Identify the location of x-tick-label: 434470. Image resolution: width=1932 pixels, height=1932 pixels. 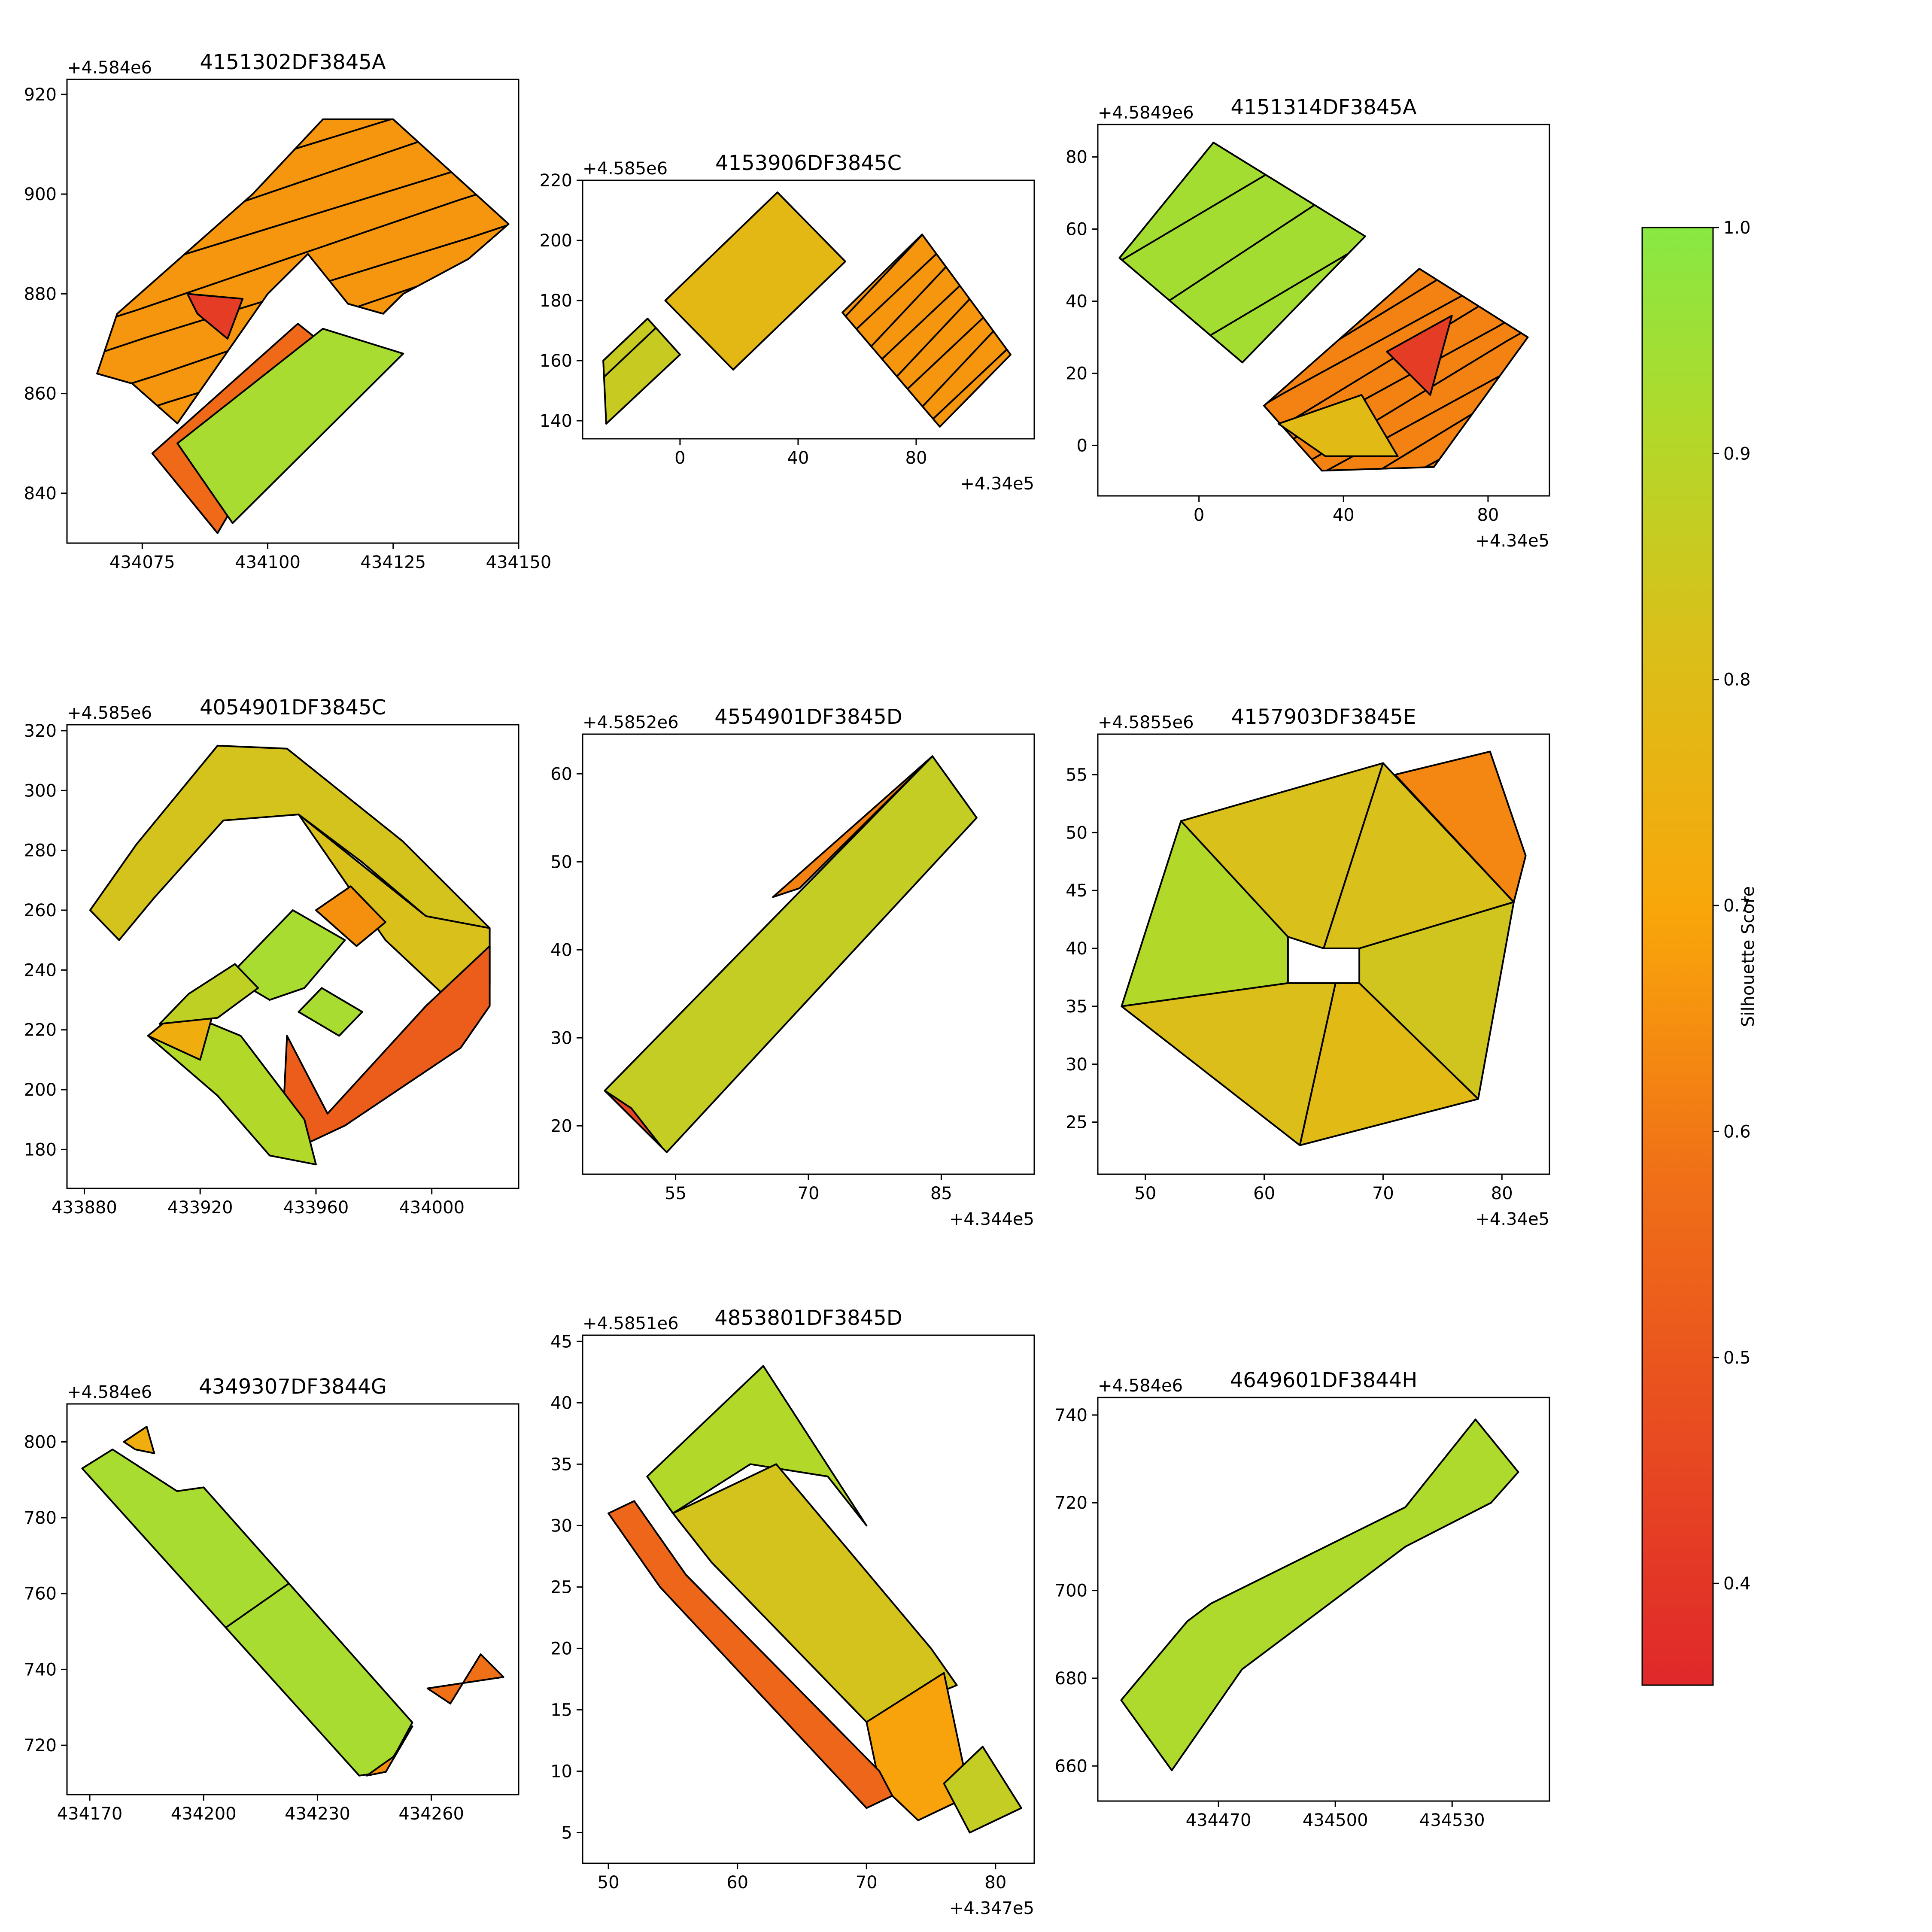
(1219, 1820).